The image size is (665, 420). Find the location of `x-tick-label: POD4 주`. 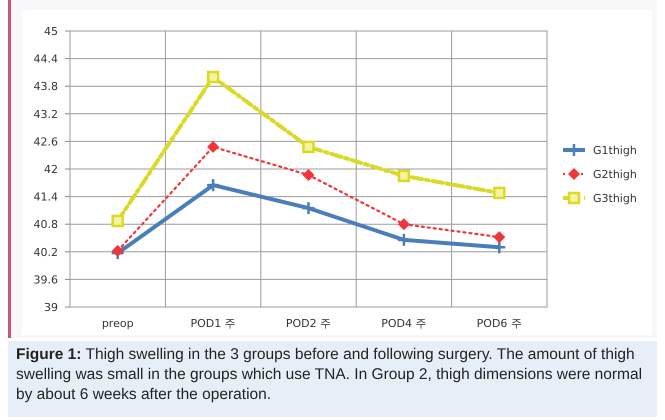

x-tick-label: POD4 주 is located at coordinates (404, 323).